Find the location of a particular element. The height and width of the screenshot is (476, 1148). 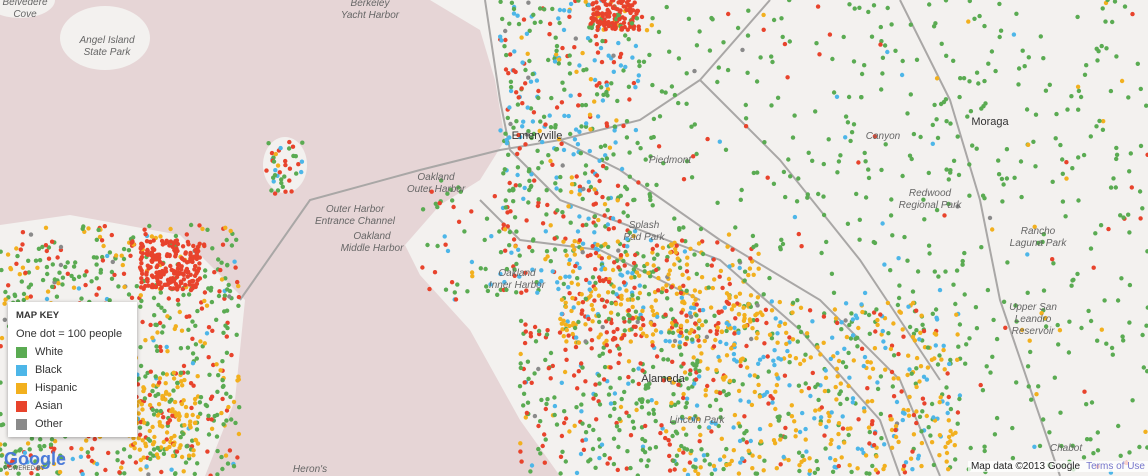

place-label: Upper San is located at coordinates (1033, 307).